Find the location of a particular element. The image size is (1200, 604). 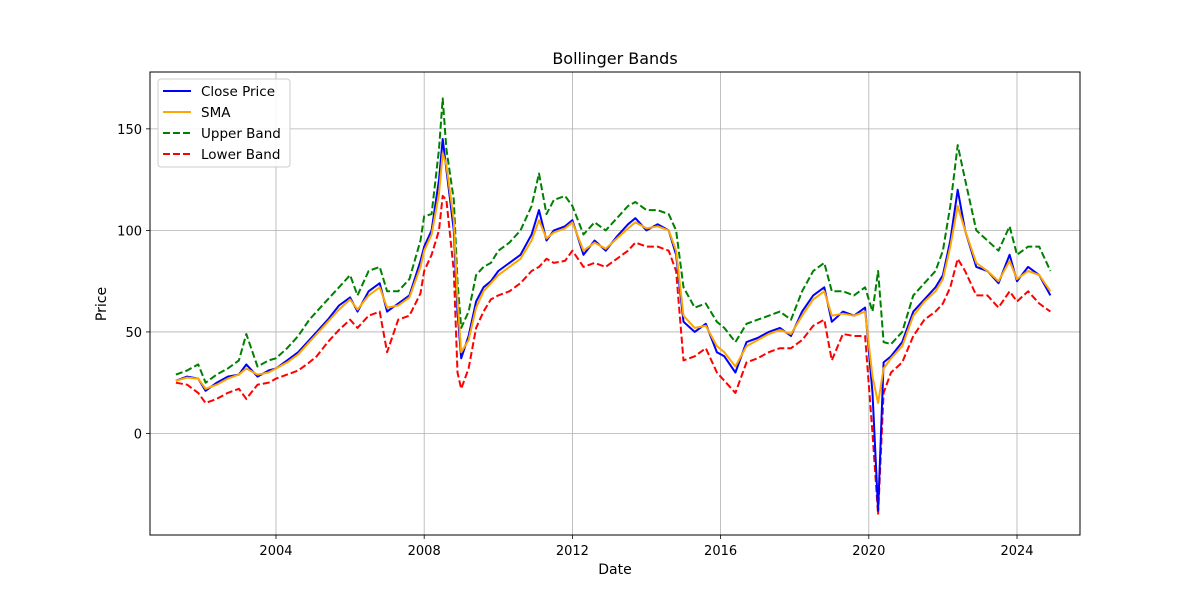

x-tick-label: 2008 is located at coordinates (424, 551).